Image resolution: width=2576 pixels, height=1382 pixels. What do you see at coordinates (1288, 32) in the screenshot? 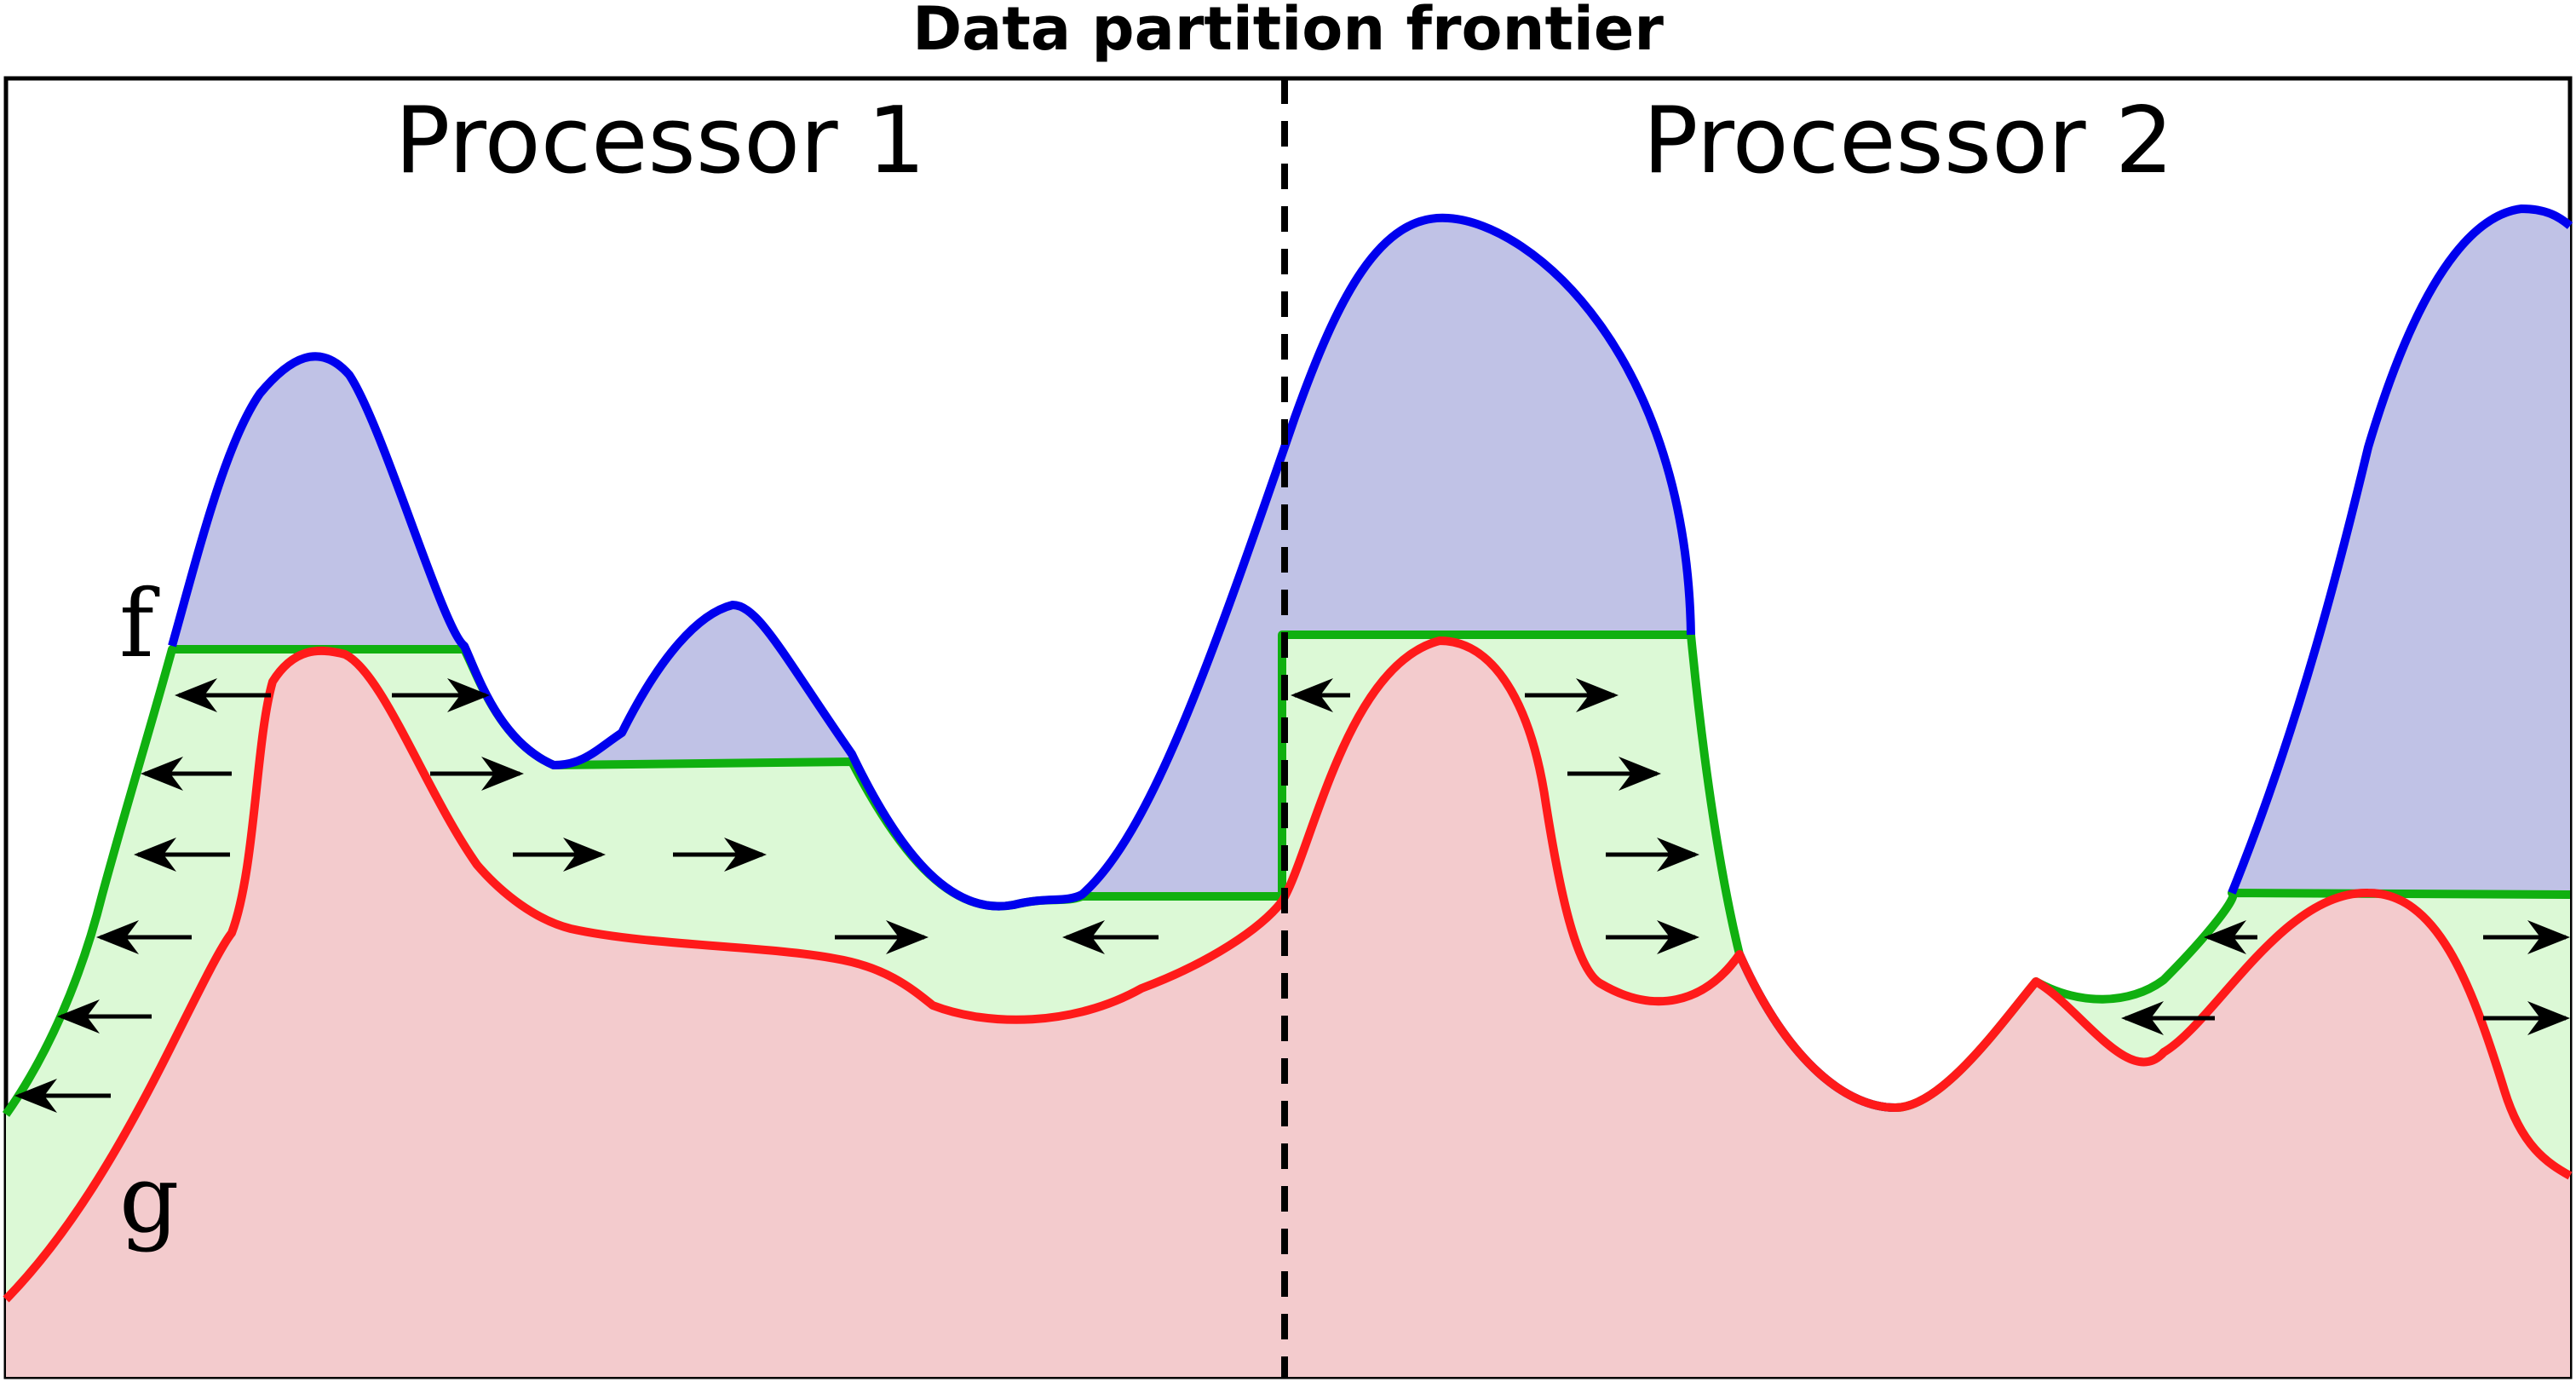
I see `diagram-title: Data partition frontier` at bounding box center [1288, 32].